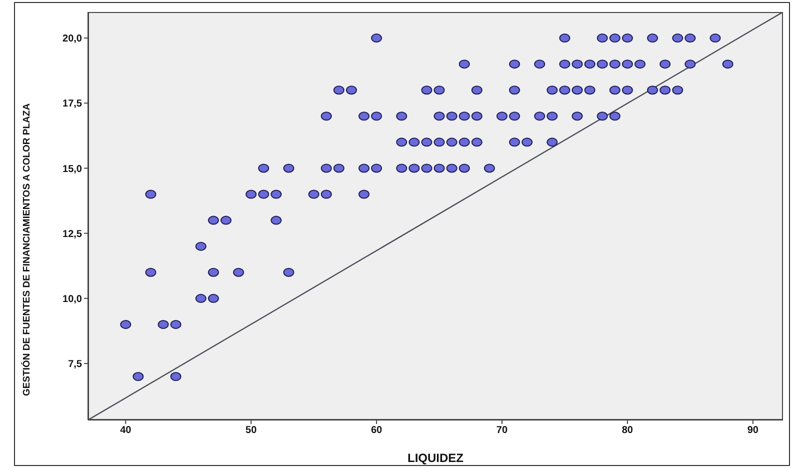  I want to click on x-tick-label: 60, so click(376, 430).